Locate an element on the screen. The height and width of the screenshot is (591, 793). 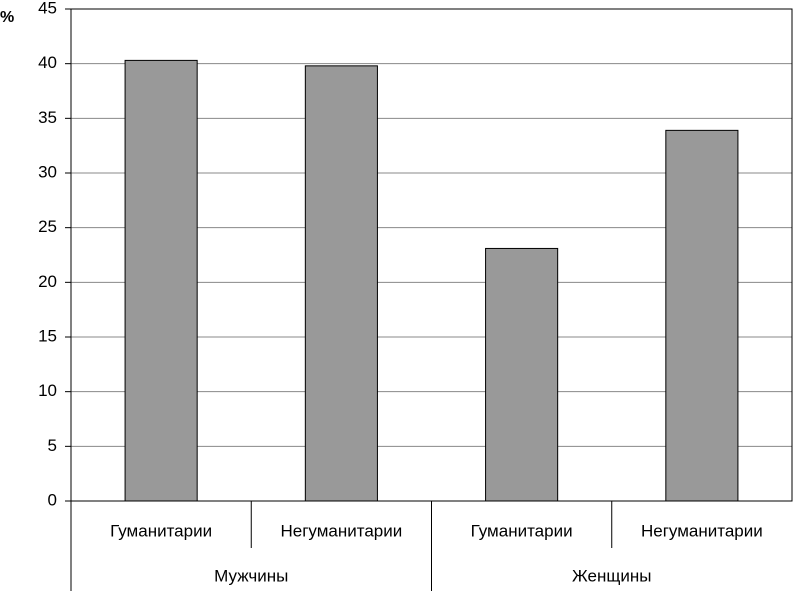
y-tick-label: 15 is located at coordinates (47, 335).